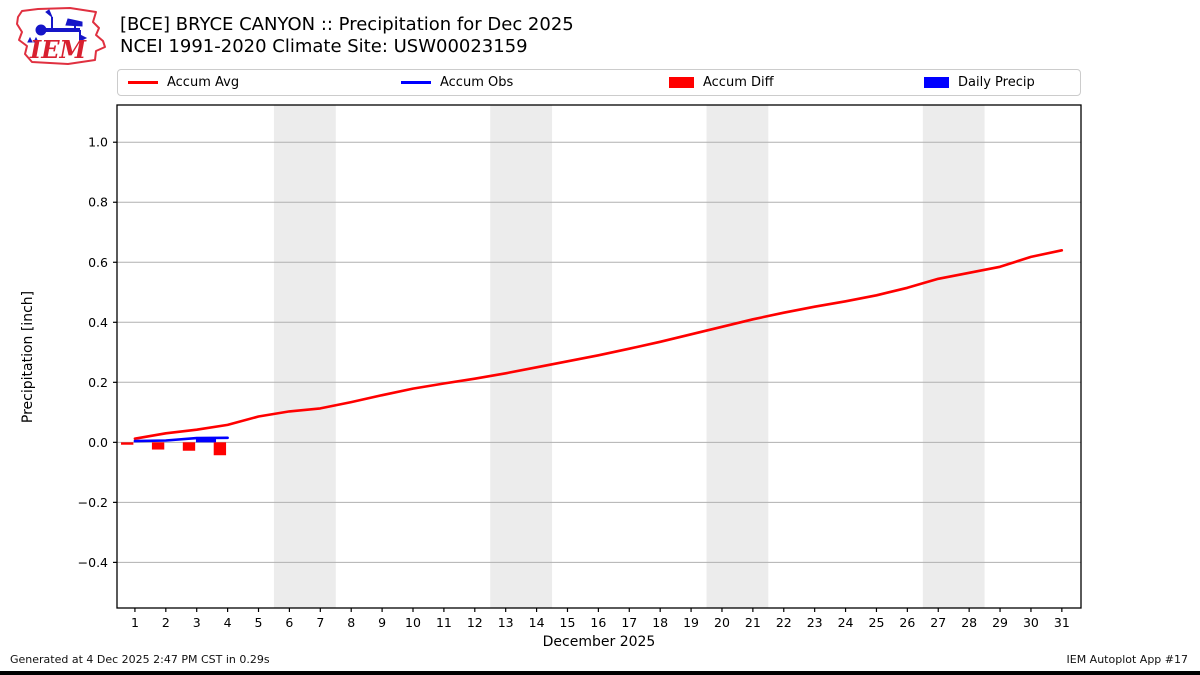 The width and height of the screenshot is (1200, 675). Describe the element at coordinates (537, 622) in the screenshot. I see `x-tick-label: 14` at that location.